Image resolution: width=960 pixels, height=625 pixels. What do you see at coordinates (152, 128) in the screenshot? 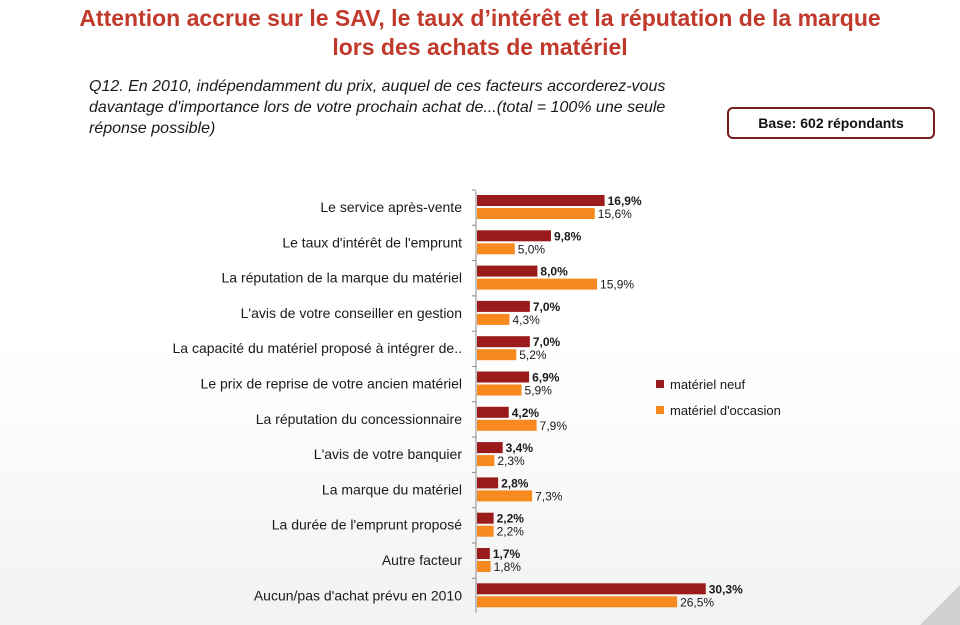
I see `question-line-3: réponse possible)` at bounding box center [152, 128].